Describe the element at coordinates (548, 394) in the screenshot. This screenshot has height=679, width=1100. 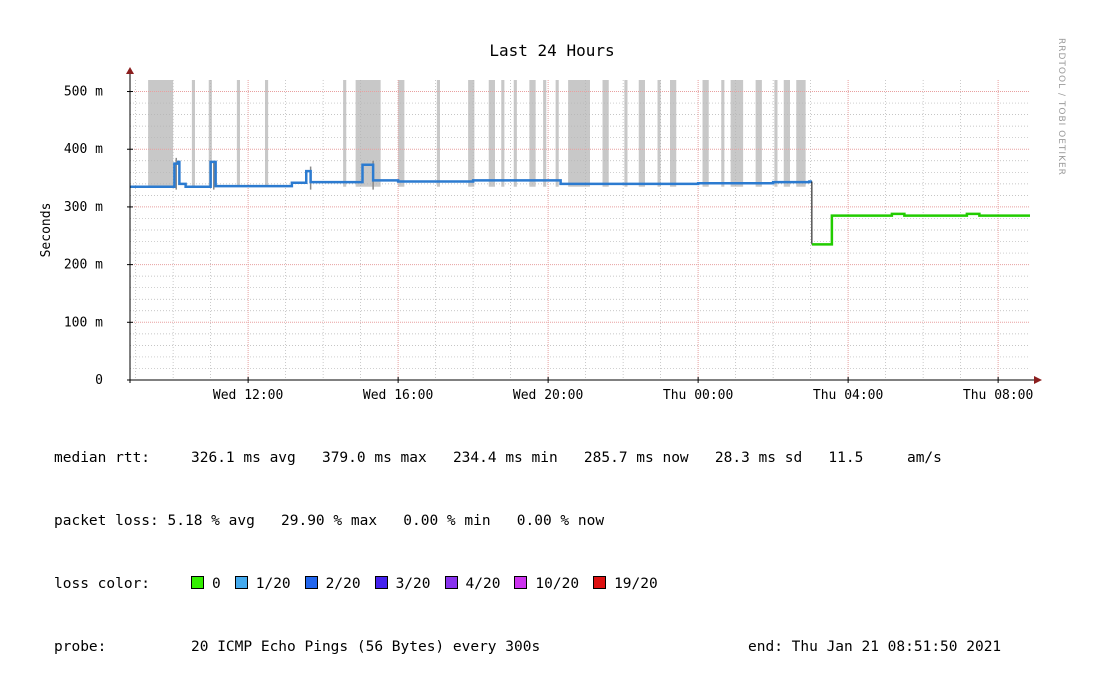
I see `x-tick-label: Wed 20:00` at that location.